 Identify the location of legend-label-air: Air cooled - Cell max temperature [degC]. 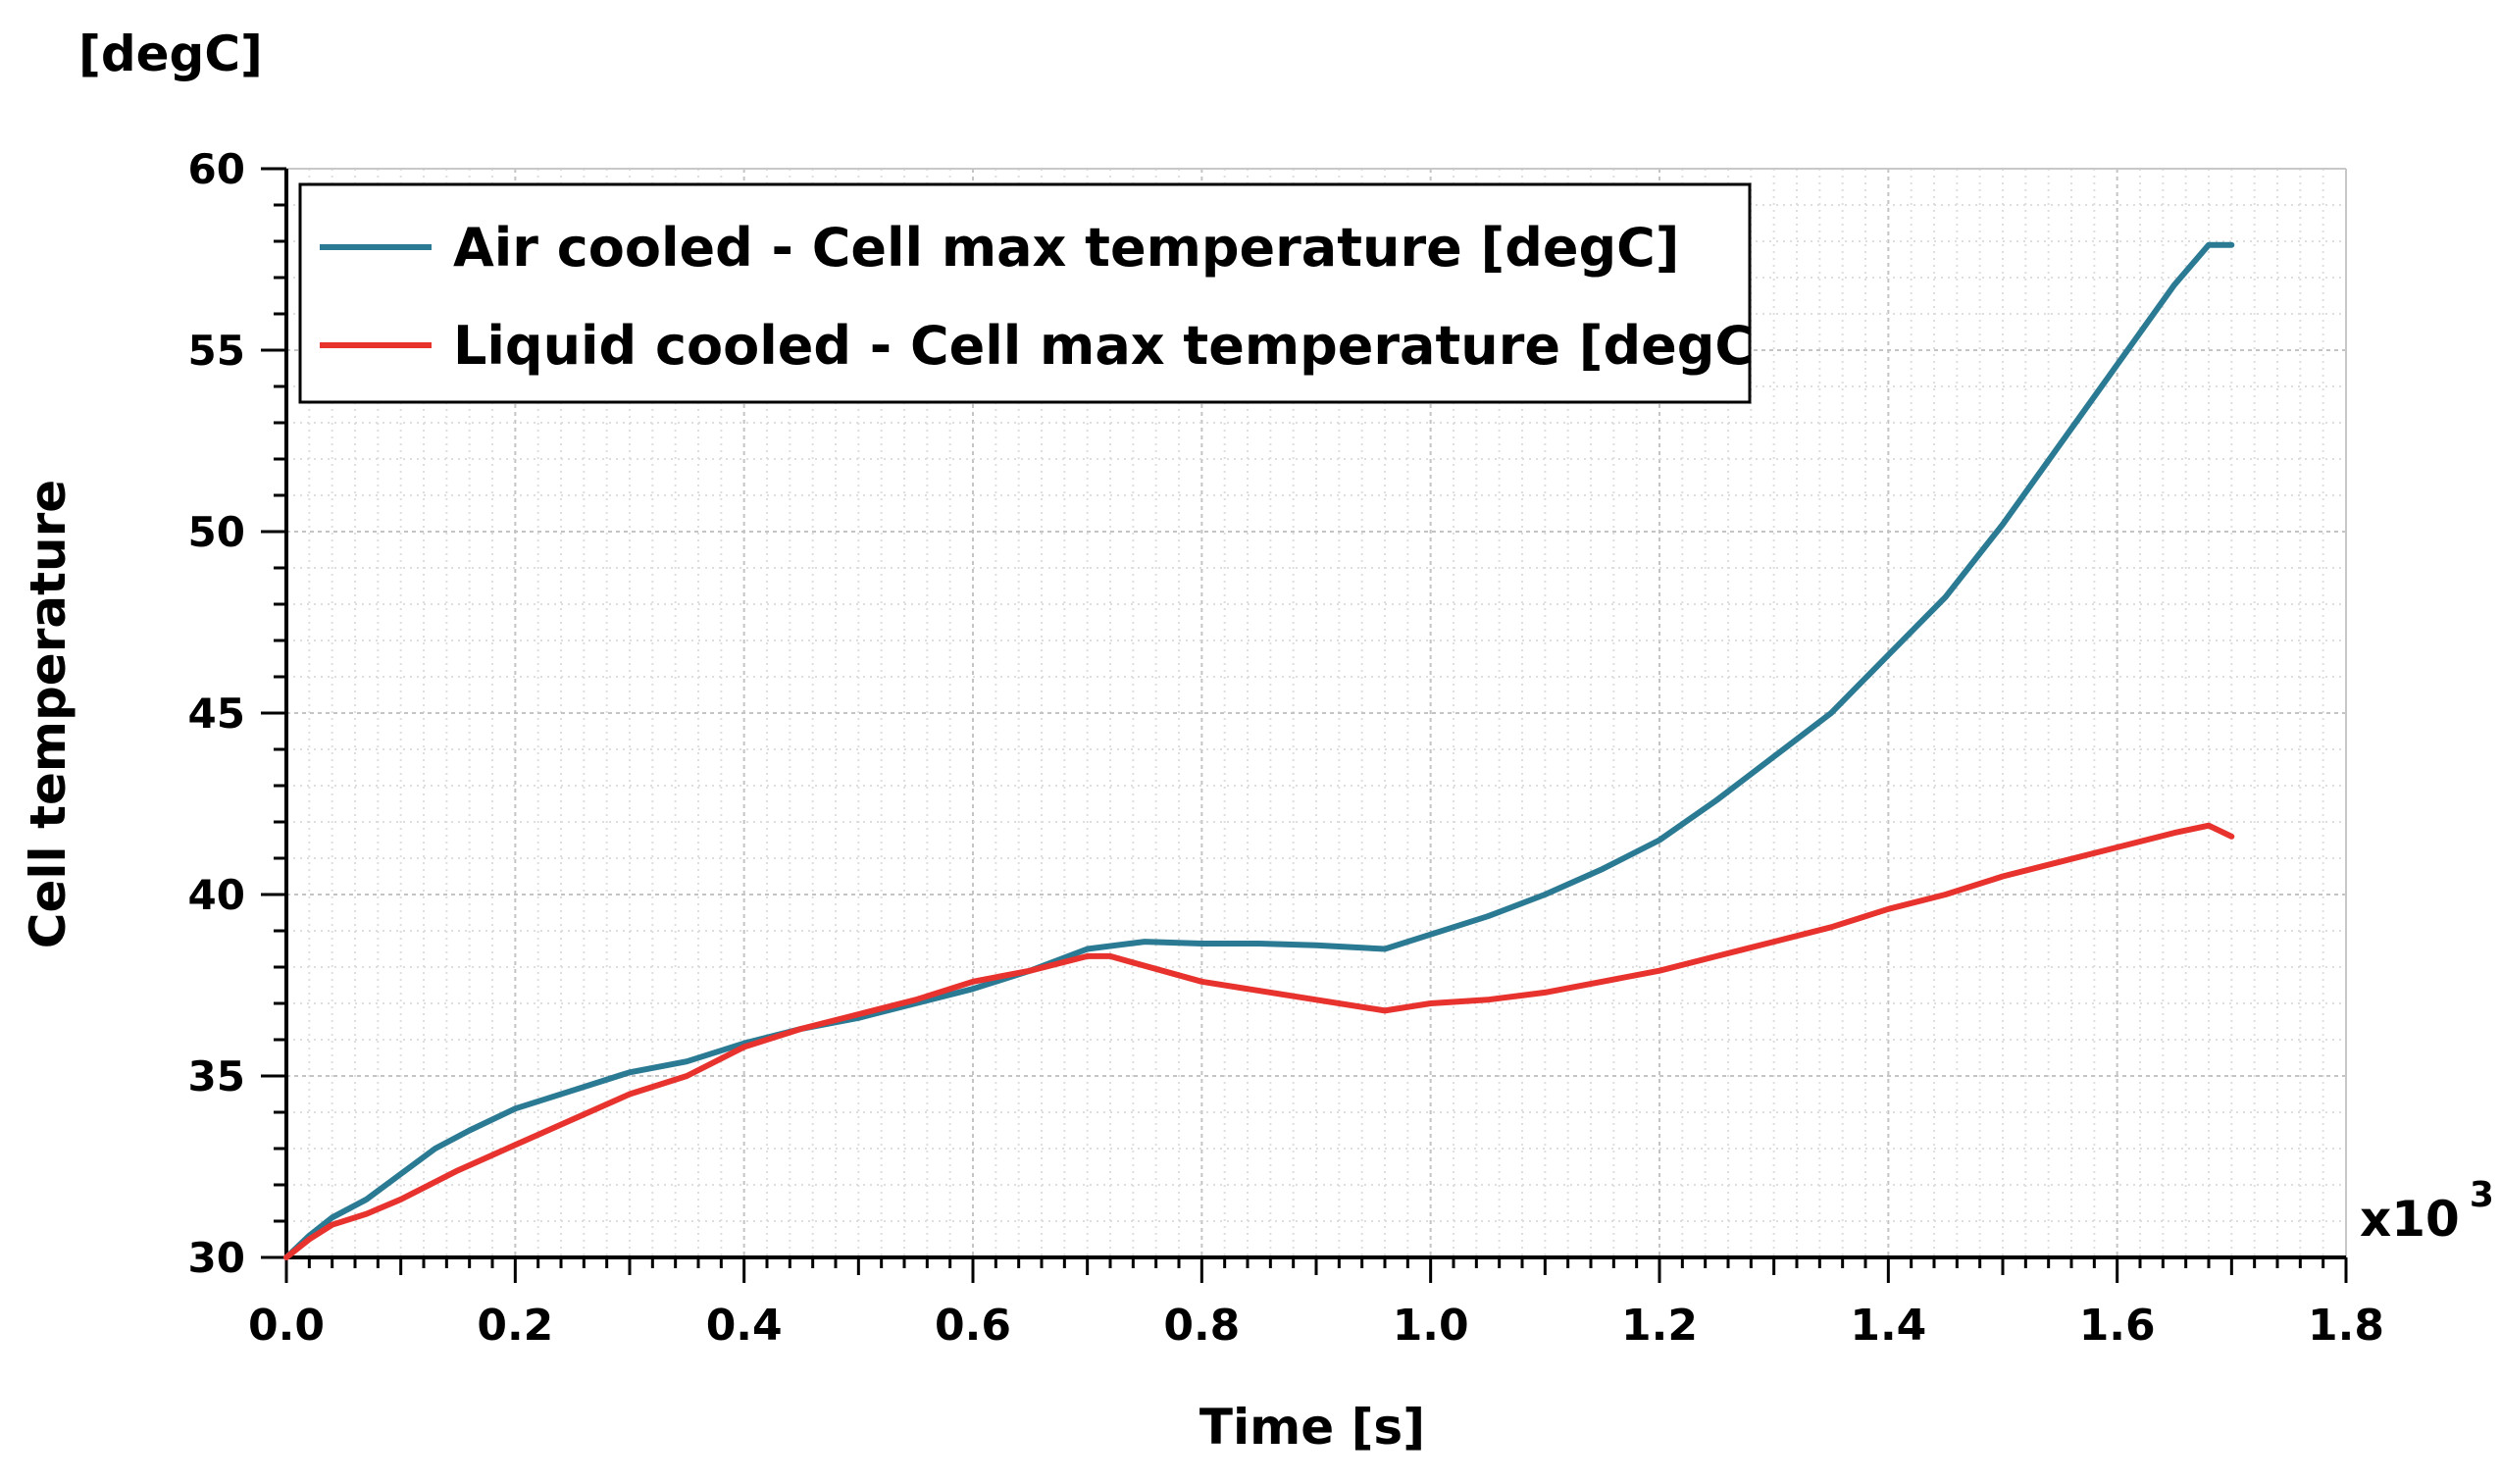
(1066, 248).